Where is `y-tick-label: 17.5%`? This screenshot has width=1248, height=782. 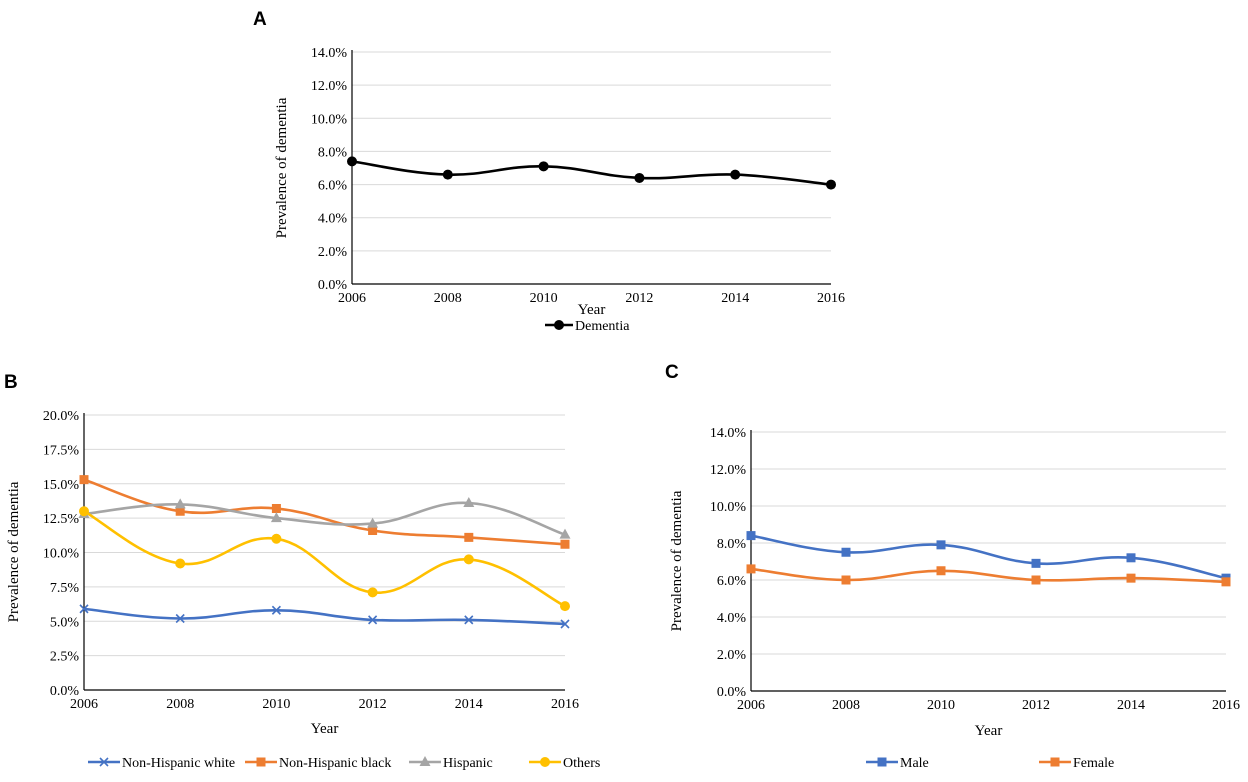 y-tick-label: 17.5% is located at coordinates (61, 450).